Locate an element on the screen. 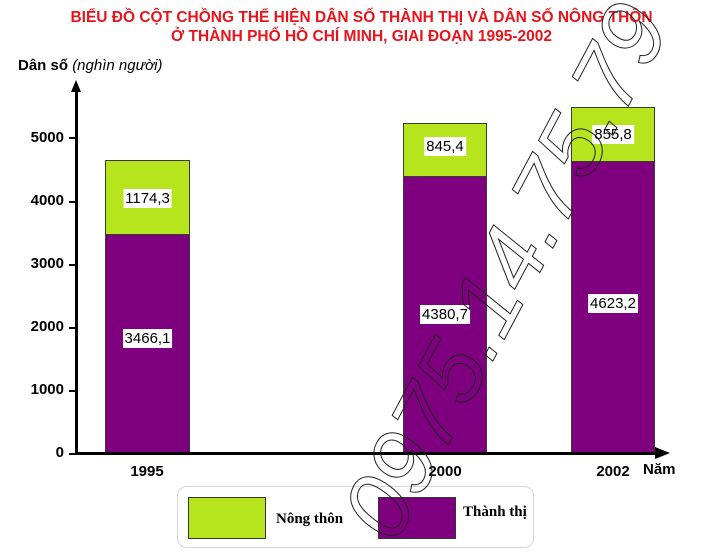  bar-1995: 1174,3 3466,1 is located at coordinates (147, 306).